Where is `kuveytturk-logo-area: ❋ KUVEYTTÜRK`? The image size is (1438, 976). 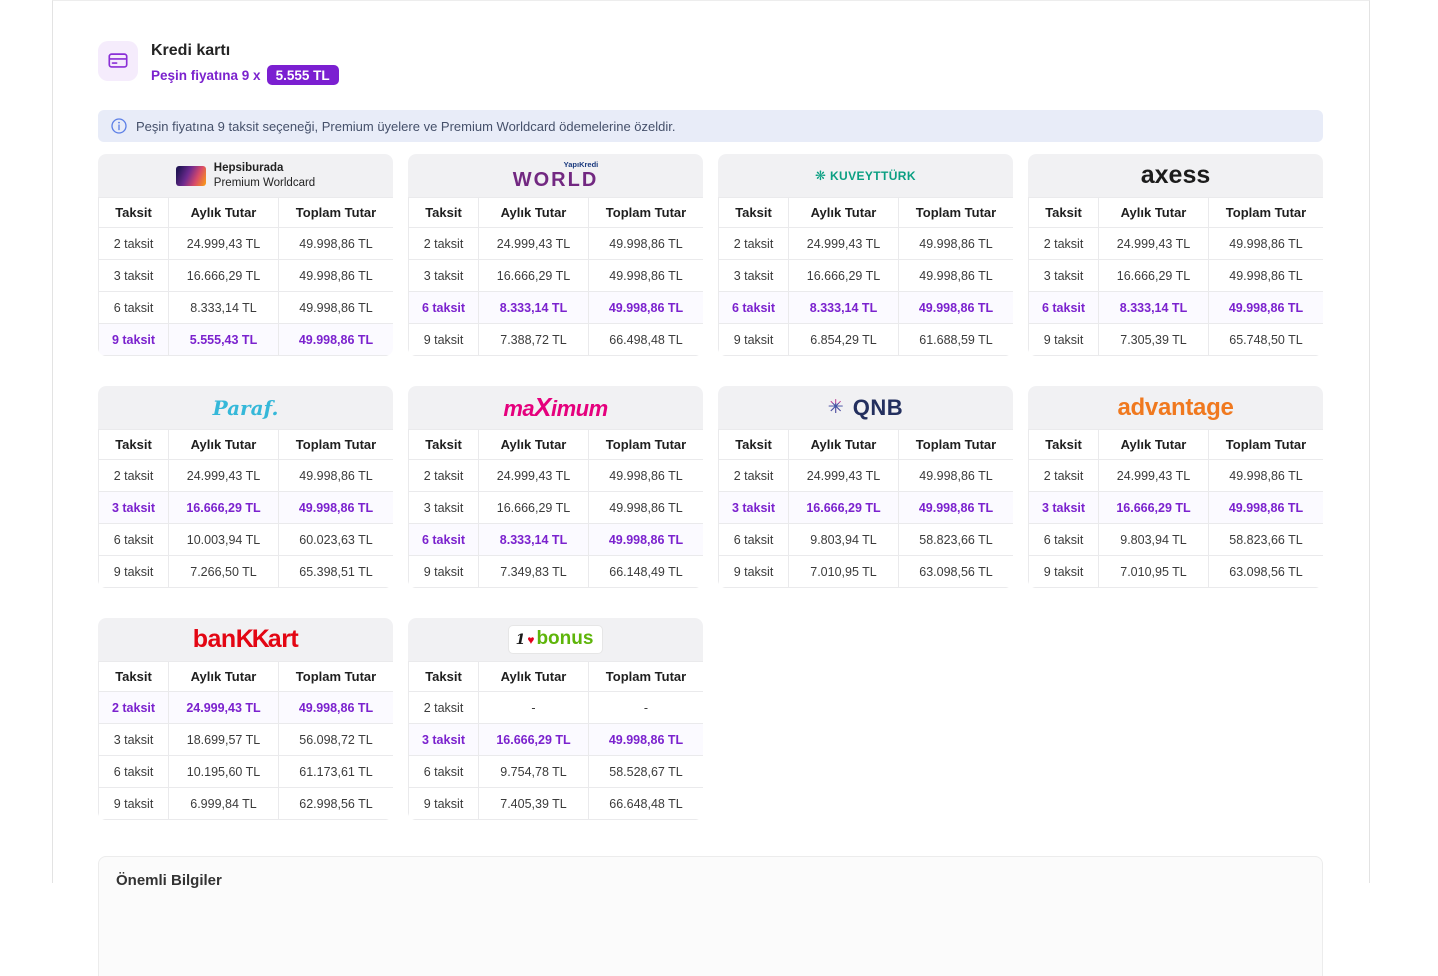 kuveytturk-logo-area: ❋ KUVEYTTÜRK is located at coordinates (865, 175).